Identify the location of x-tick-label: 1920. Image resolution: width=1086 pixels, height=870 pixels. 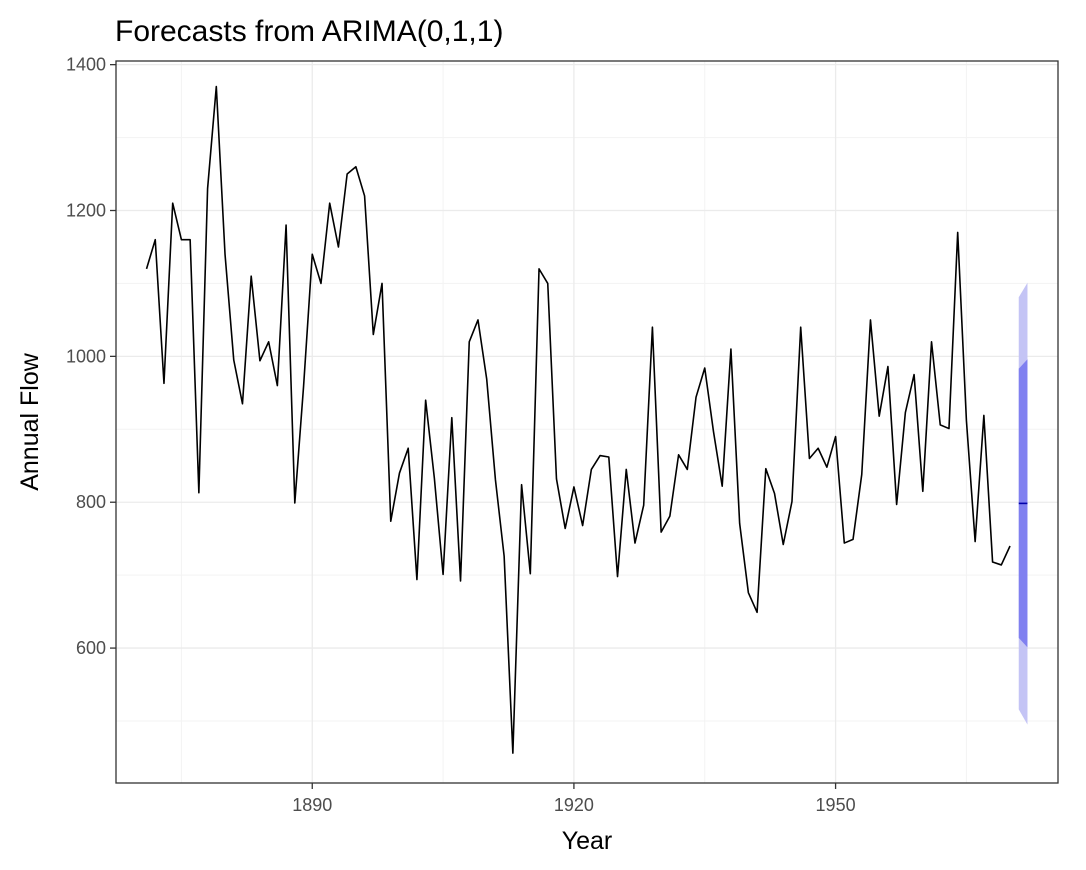
(574, 805).